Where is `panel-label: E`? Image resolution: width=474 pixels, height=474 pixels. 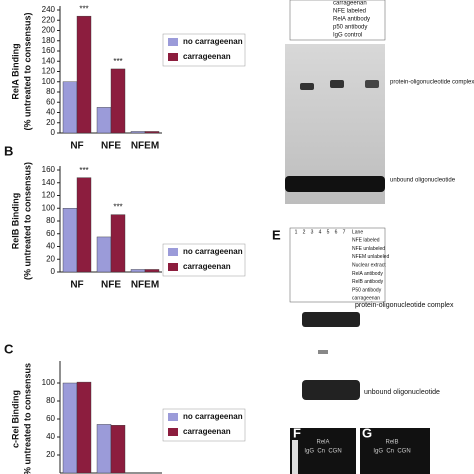 panel-label: E is located at coordinates (276, 234).